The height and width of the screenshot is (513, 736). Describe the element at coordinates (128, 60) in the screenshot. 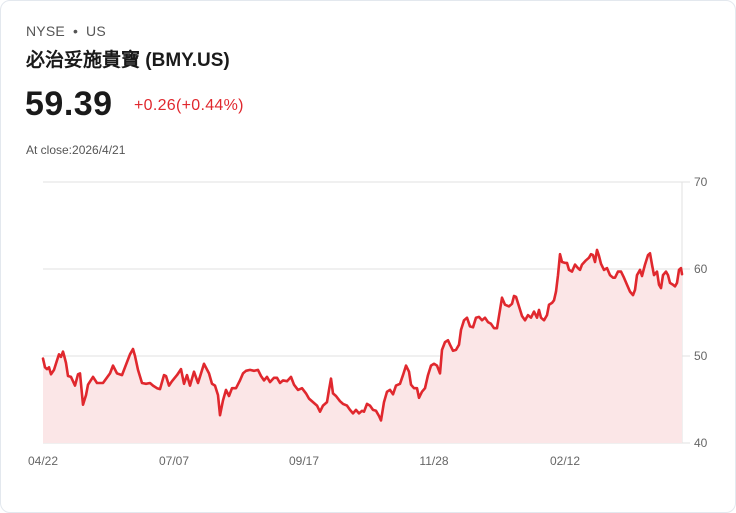

I see `stock-title: 必治妥施貴寶 (BMY.US)` at that location.